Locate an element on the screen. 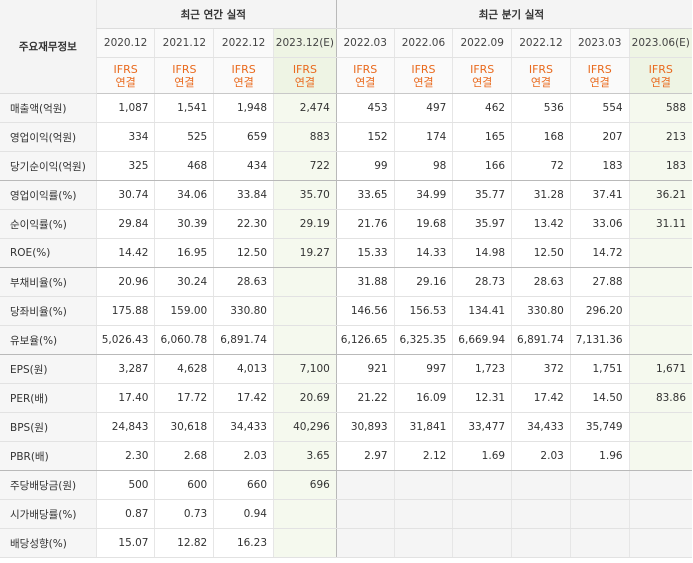 This screenshot has height=563, width=693. value-cell: 6,325.35 is located at coordinates (423, 340).